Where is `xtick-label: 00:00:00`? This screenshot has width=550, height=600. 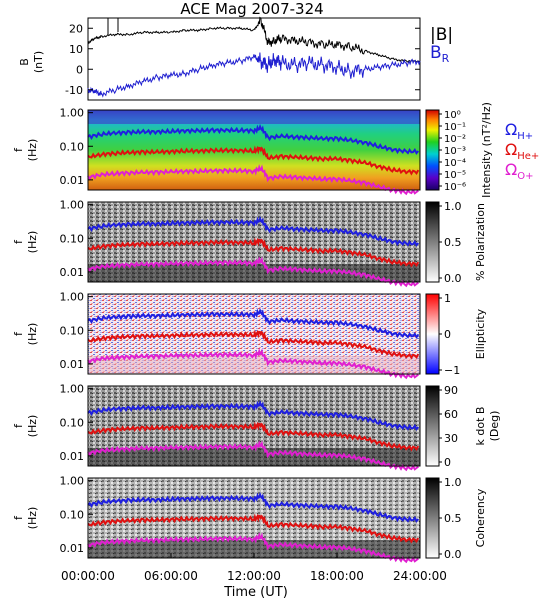
xtick-label: 00:00:00 is located at coordinates (88, 576).